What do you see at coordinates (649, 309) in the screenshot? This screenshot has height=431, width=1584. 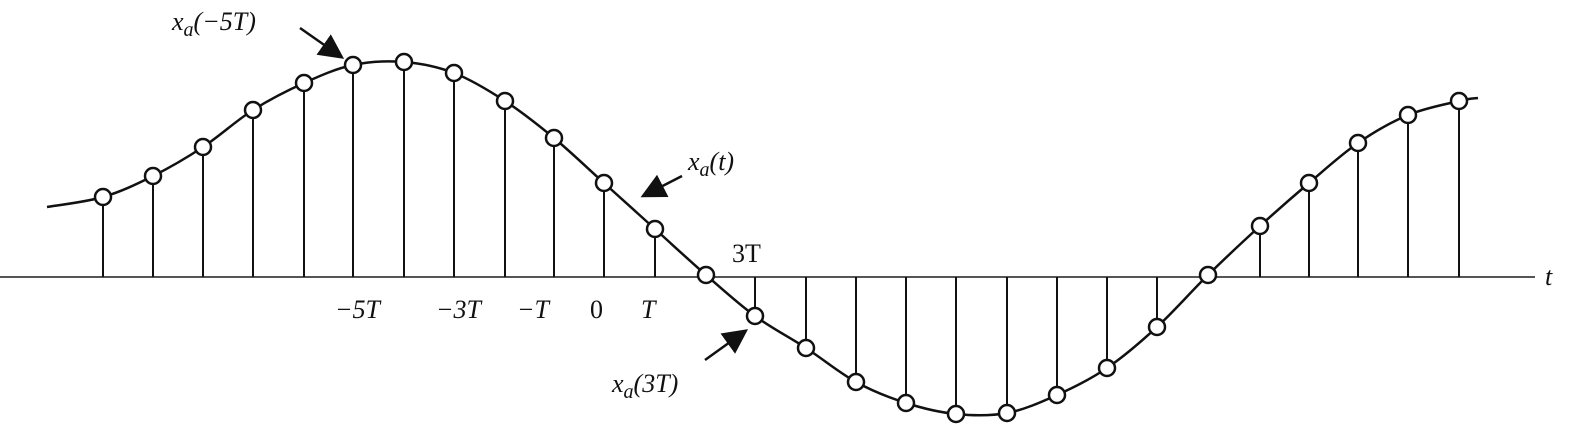 I see `tick-label: T` at bounding box center [649, 309].